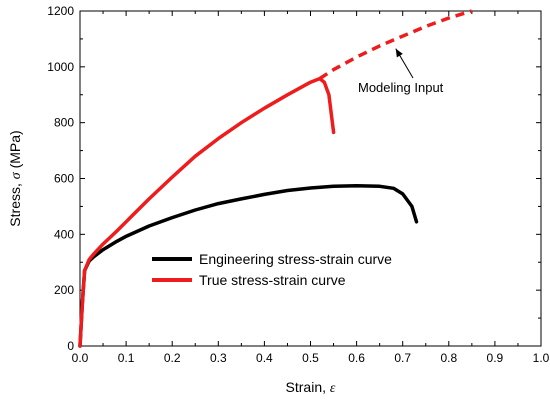  I want to click on x-tick-label: 0.4, so click(264, 358).